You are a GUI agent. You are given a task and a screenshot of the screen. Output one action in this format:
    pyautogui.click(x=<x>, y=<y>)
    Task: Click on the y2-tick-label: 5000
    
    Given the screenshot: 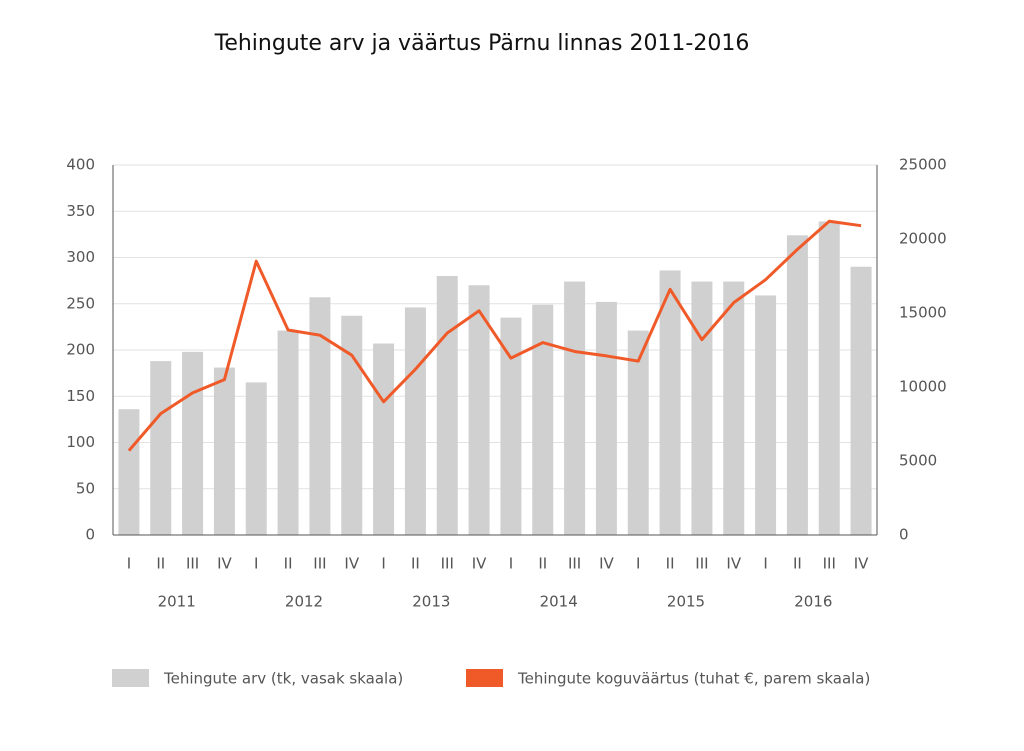 What is the action you would take?
    pyautogui.click(x=918, y=461)
    